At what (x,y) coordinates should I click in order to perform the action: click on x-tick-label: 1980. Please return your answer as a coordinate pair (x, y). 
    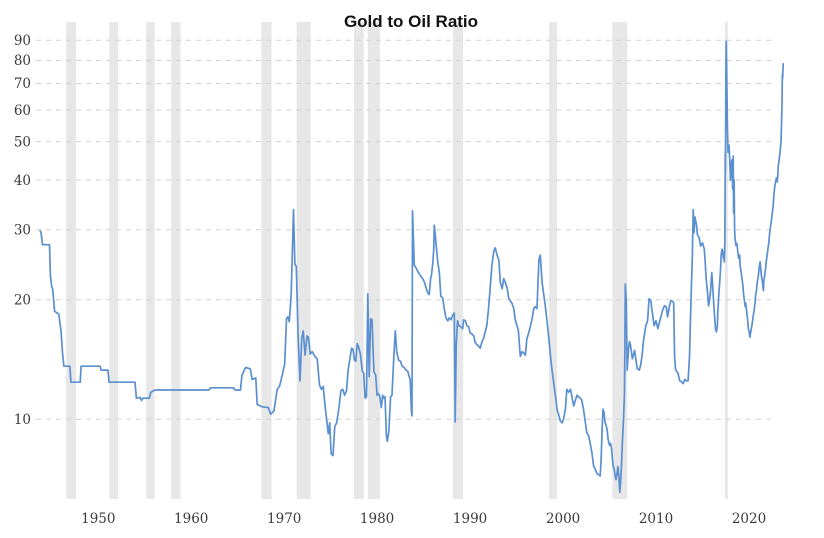
    Looking at the image, I should click on (377, 519).